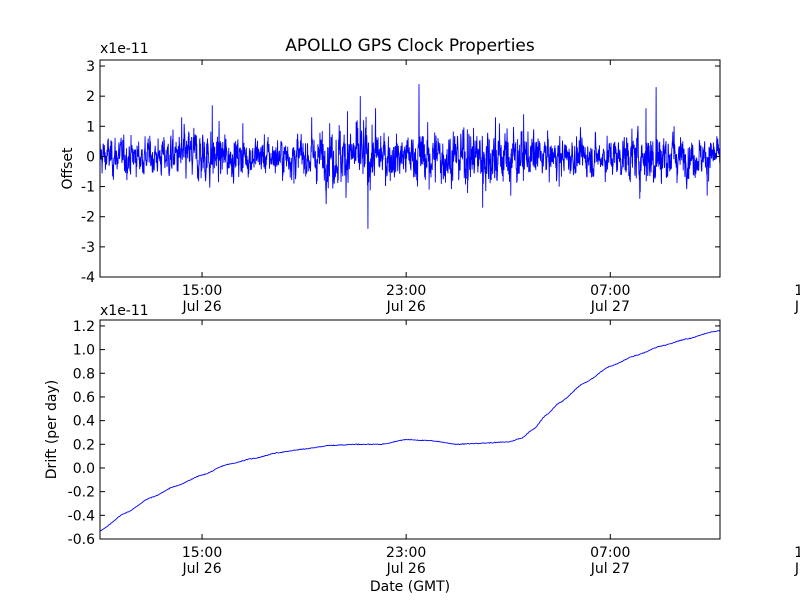  What do you see at coordinates (90, 67) in the screenshot?
I see `y-tick-label: 3` at bounding box center [90, 67].